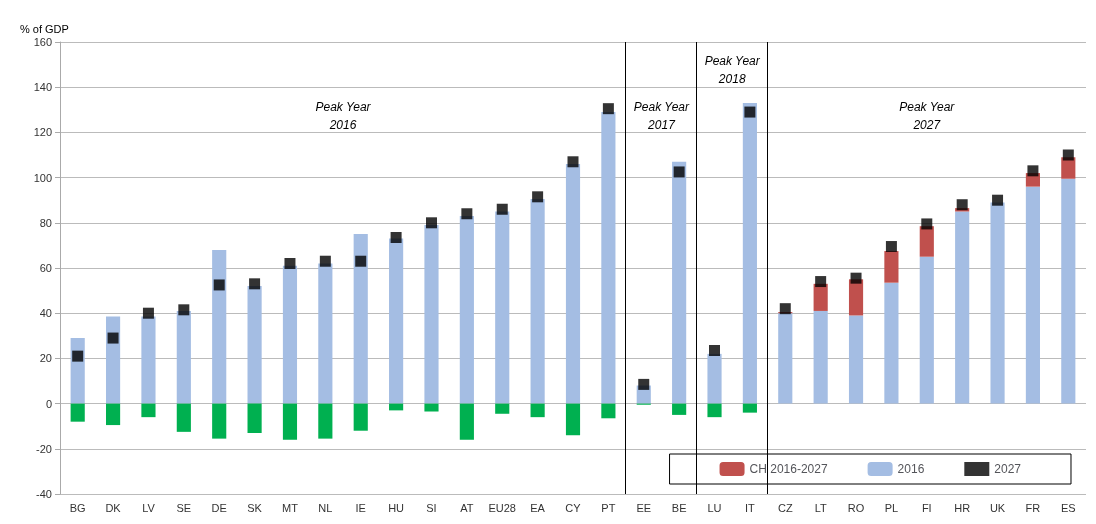 This screenshot has height=524, width=1096. Describe the element at coordinates (467, 507) in the screenshot. I see `x-tick-label: AT` at that location.